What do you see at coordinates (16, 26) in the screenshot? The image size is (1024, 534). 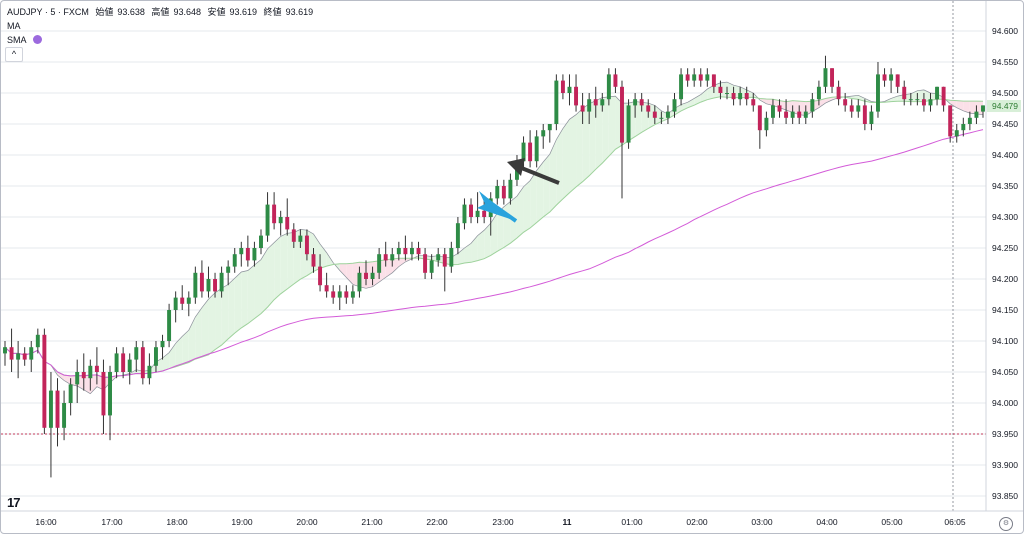 I see `indicator-ma: MA` at bounding box center [16, 26].